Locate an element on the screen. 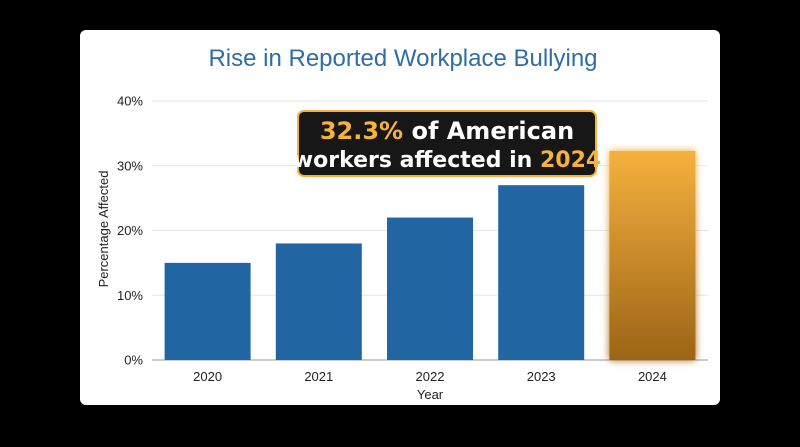 This screenshot has height=447, width=800. annotation-line-2-text: workers affected in is located at coordinates (416, 160).